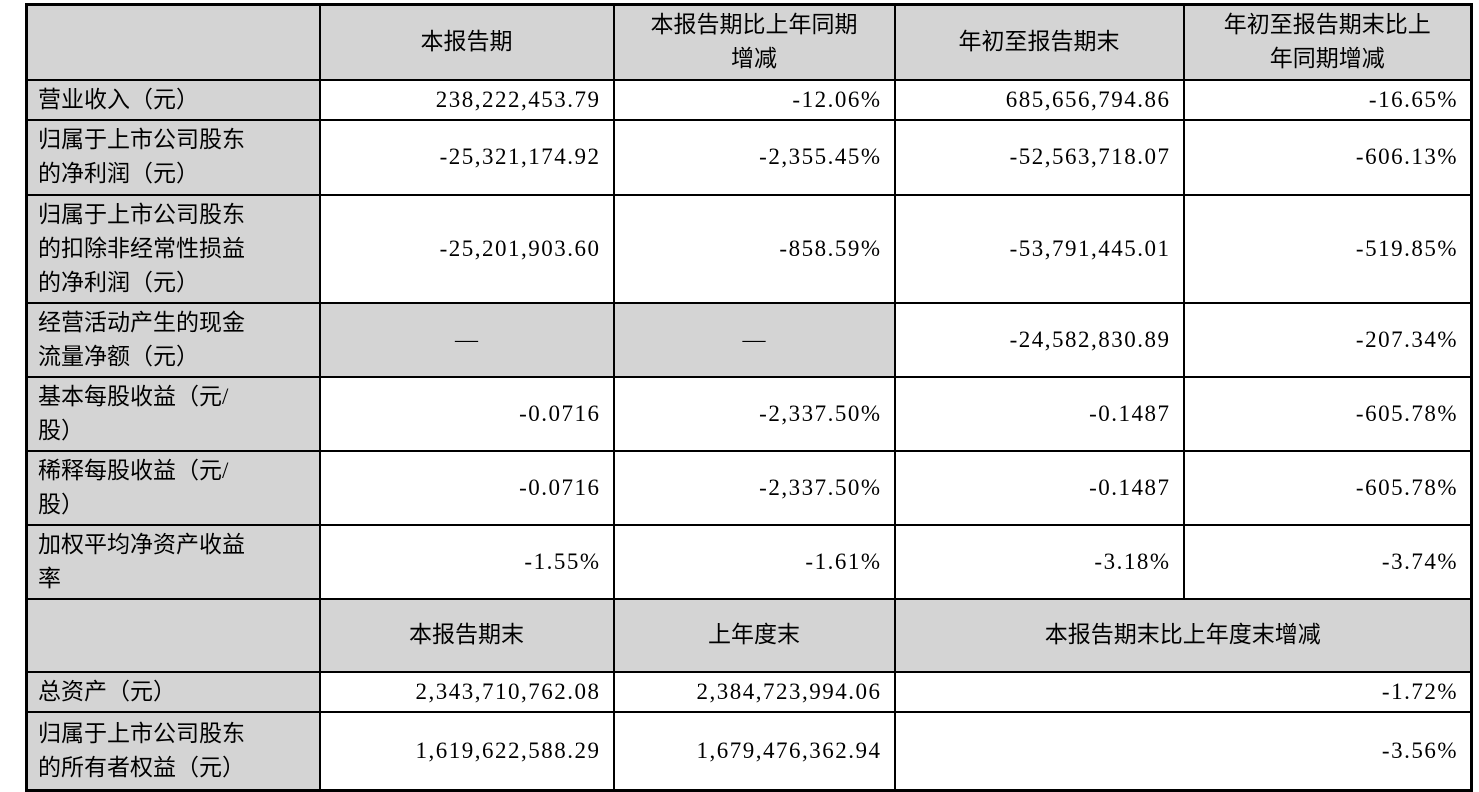  What do you see at coordinates (173, 561) in the screenshot?
I see `metric-label: 加权平均净资产收益 率` at bounding box center [173, 561].